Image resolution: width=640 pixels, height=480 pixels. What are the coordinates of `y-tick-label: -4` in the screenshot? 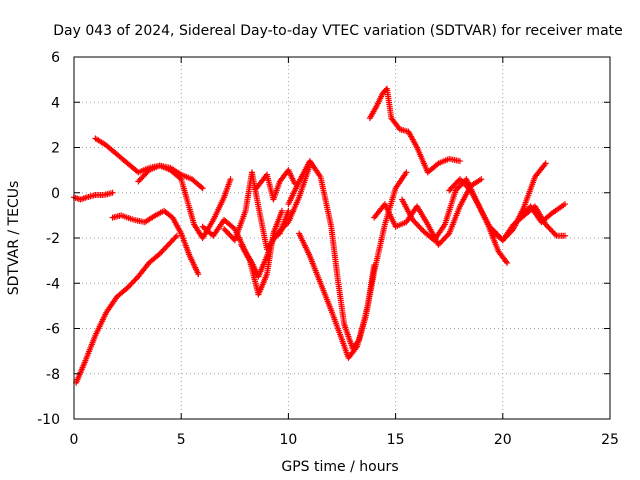 It's located at (53, 284).